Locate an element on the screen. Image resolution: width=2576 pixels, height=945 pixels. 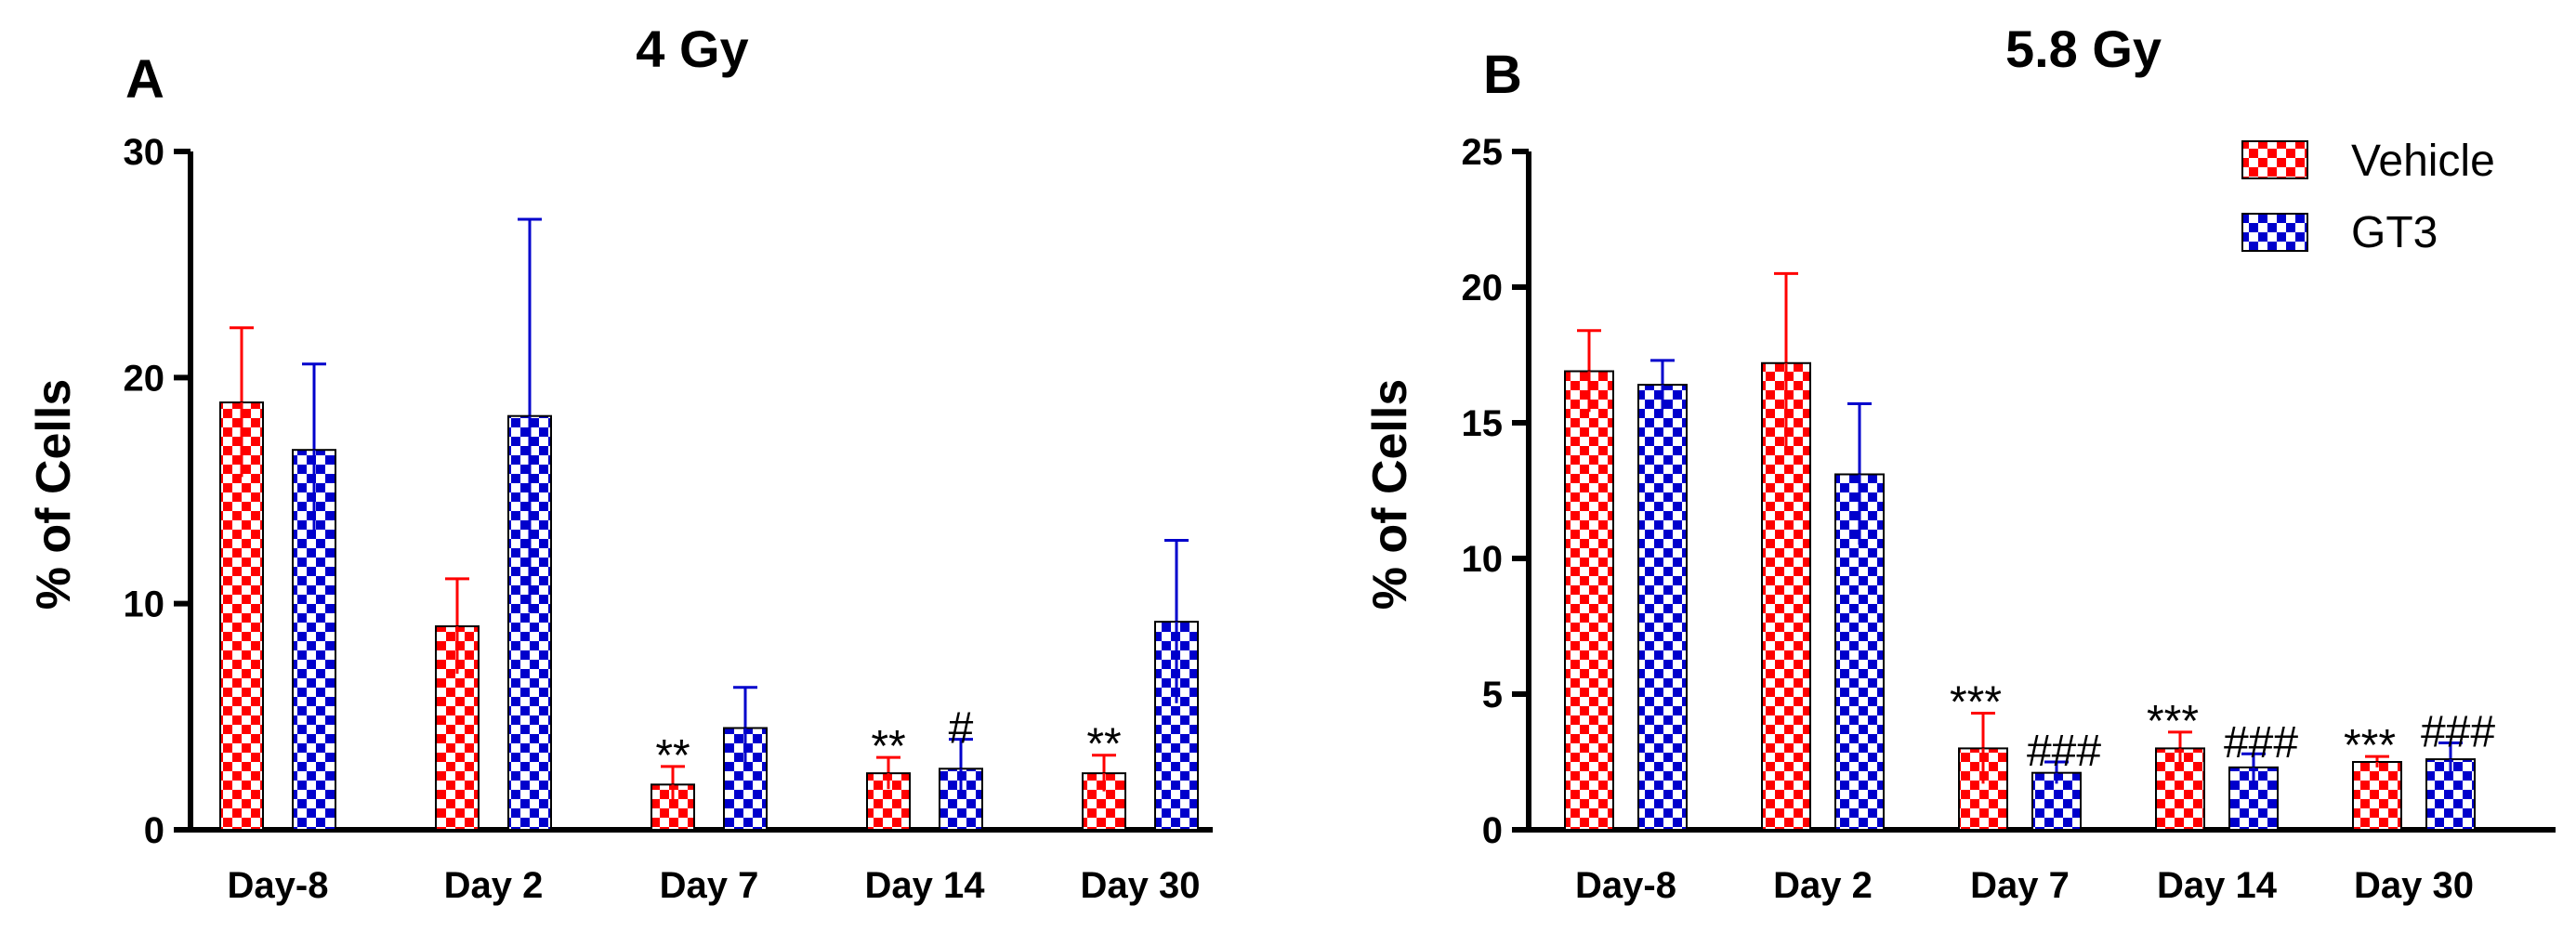
legend-item-gt3: GT3 is located at coordinates (2339, 232).